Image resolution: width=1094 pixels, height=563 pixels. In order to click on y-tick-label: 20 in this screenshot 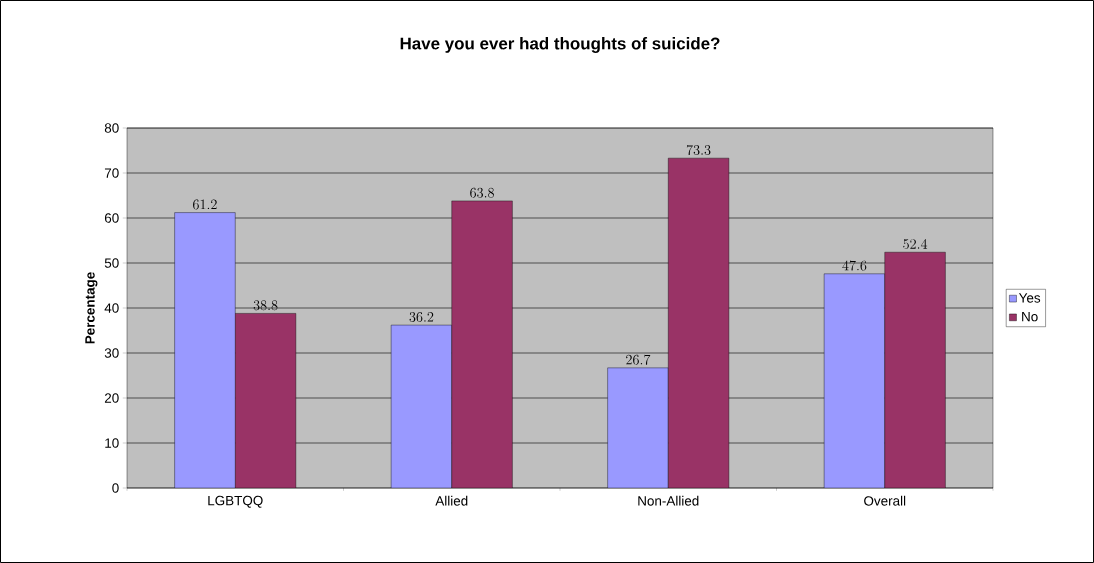, I will do `click(111, 398)`.